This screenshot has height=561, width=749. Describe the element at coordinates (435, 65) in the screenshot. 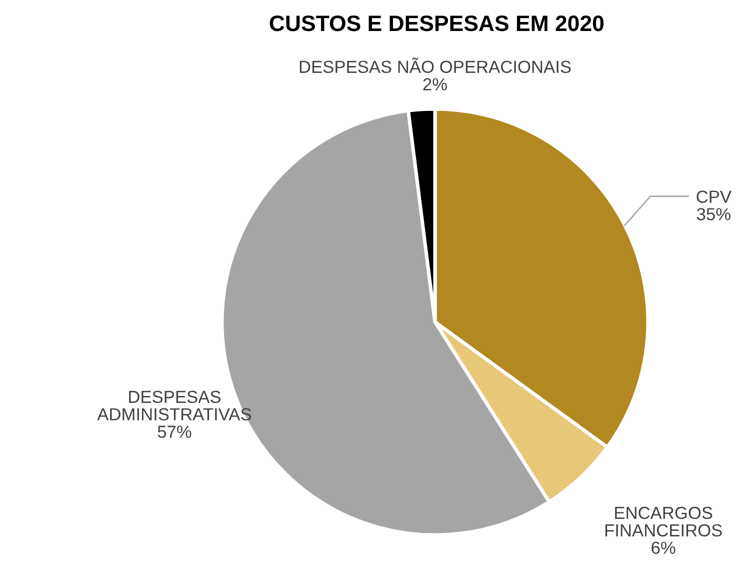

I see `slice-label: DESPESAS NÃO OPERACIONAIS` at that location.